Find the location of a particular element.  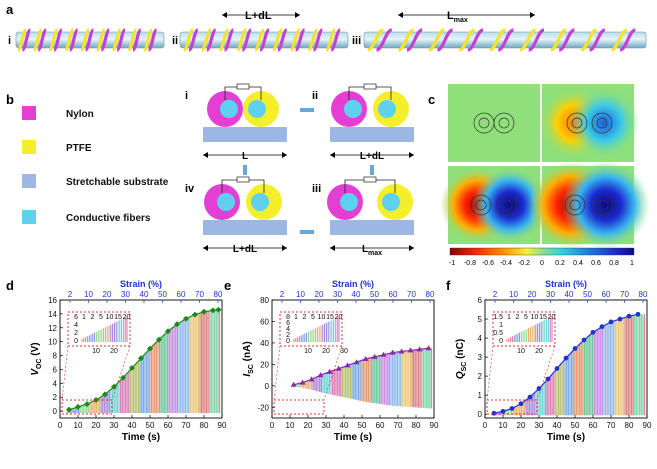

y-tick-label: 40 is located at coordinates (264, 343).